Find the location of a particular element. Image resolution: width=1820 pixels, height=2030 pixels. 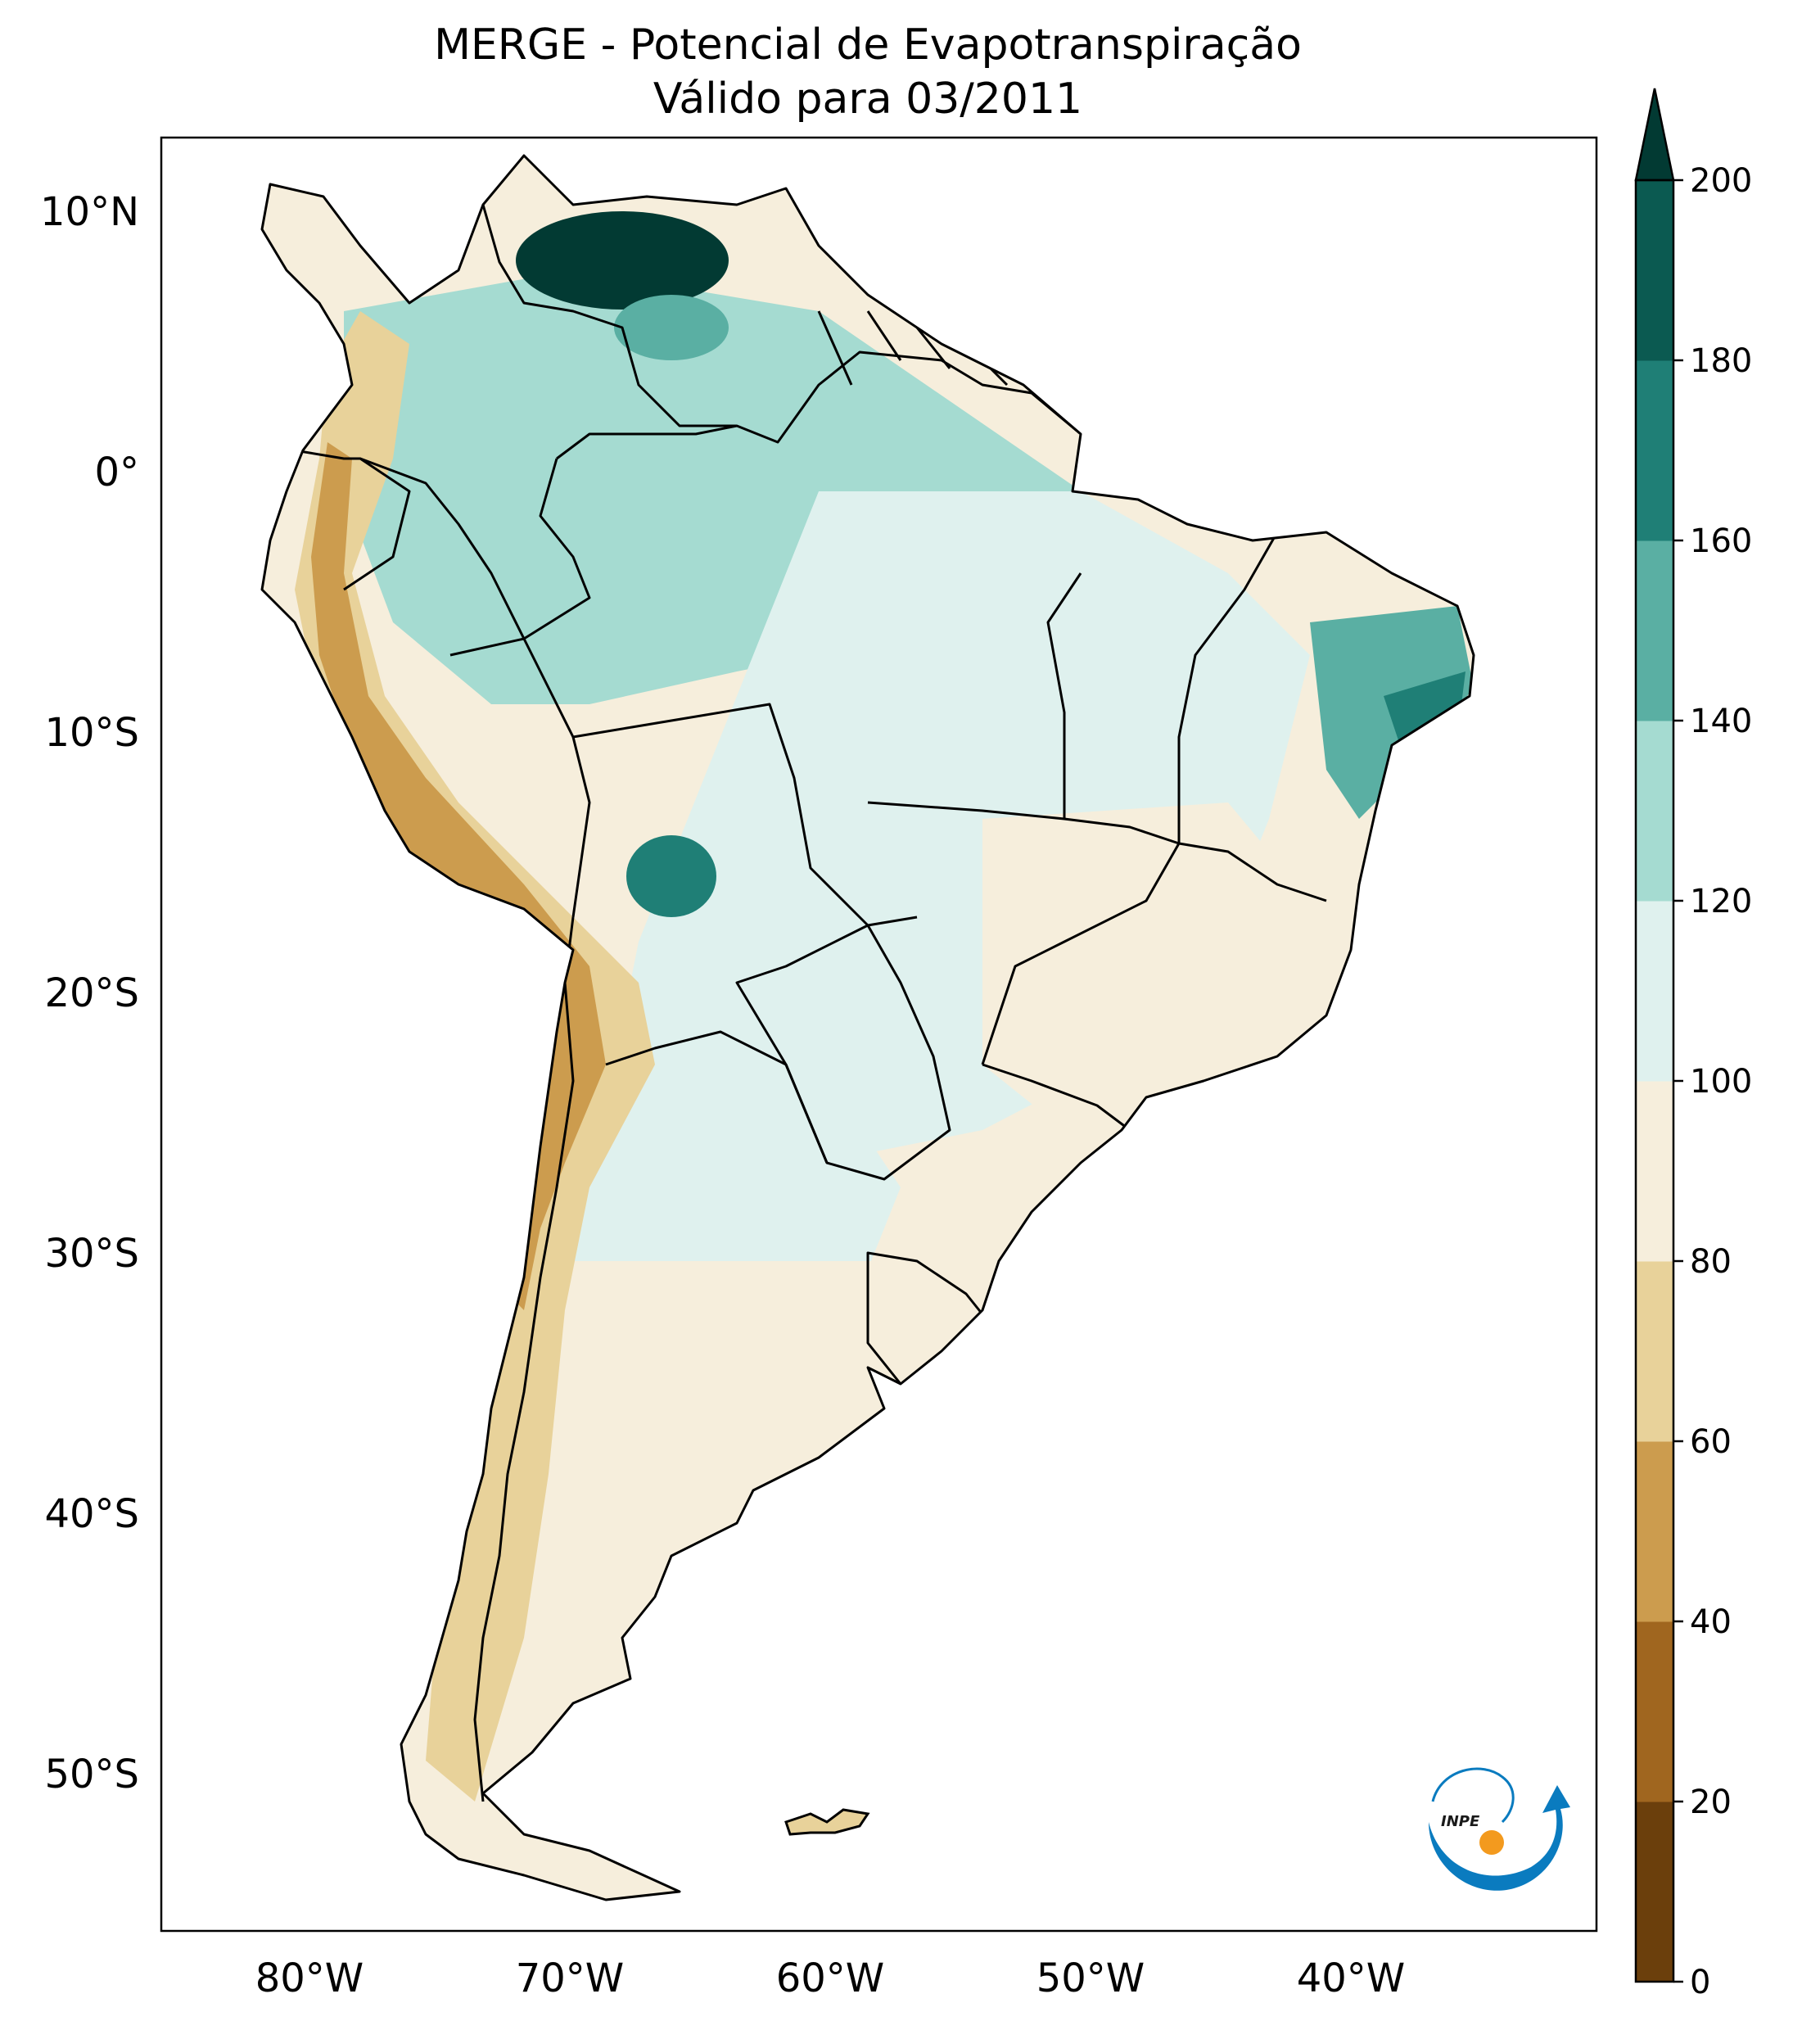

colorbar-extend-arrow is located at coordinates (1654, 135).